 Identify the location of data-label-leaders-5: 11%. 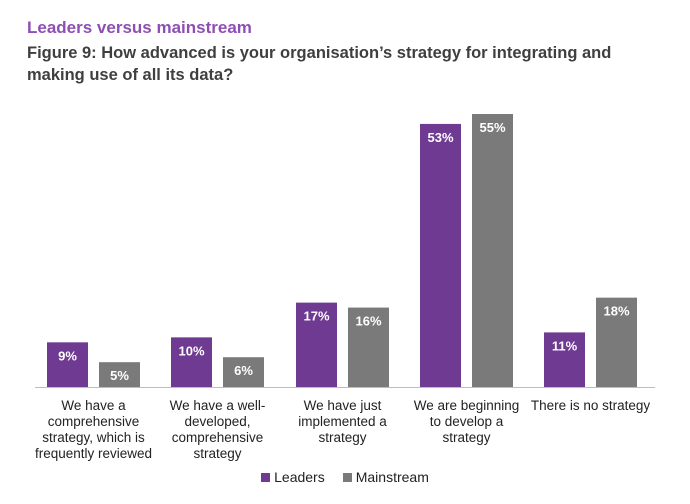
(565, 345).